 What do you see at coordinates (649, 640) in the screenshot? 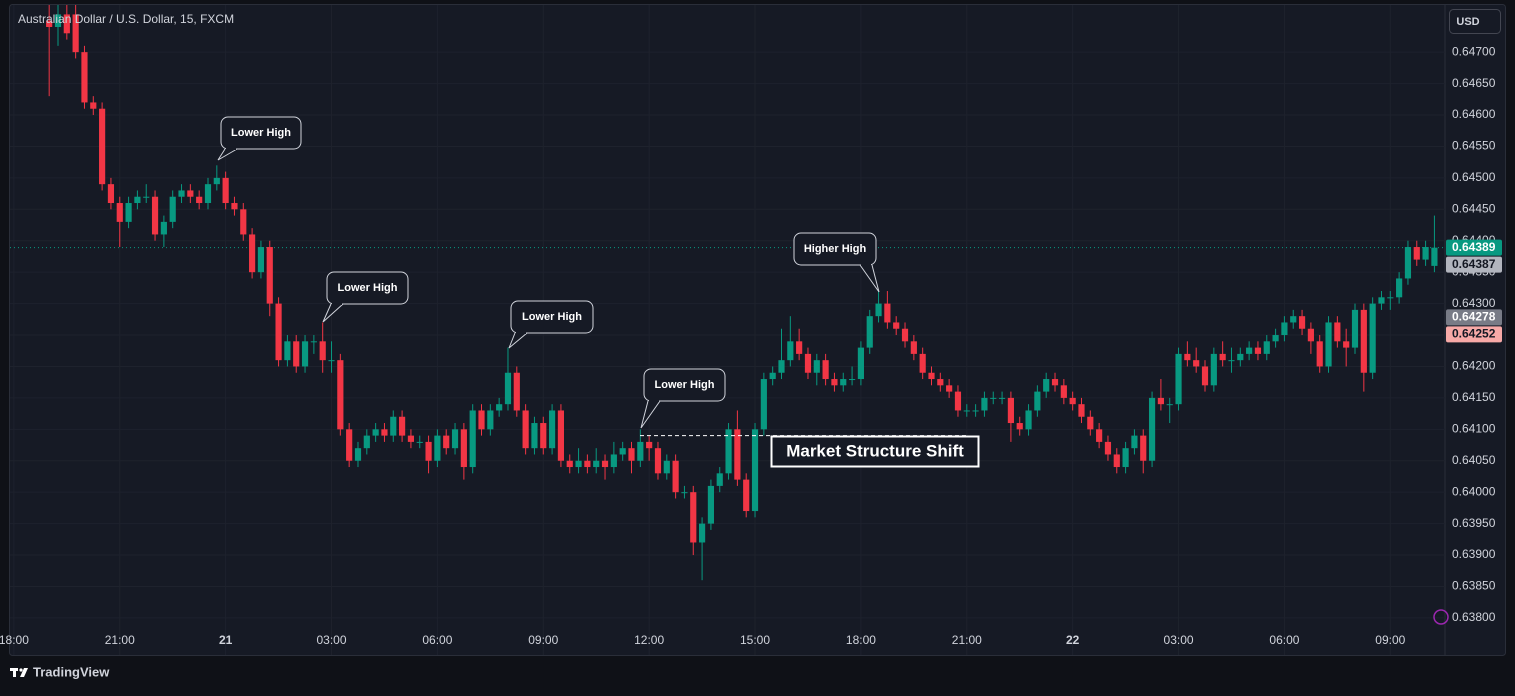
I see `x-tick-label: 12:00` at bounding box center [649, 640].